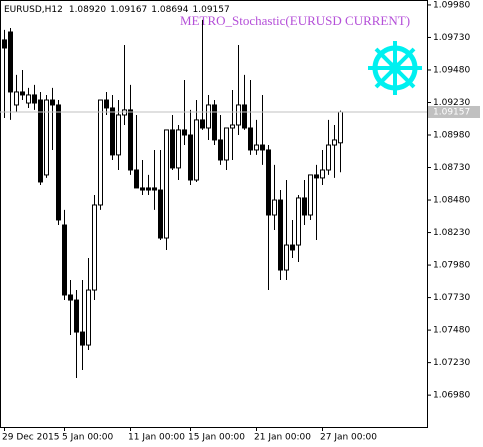  What do you see at coordinates (295, 20) in the screenshot?
I see `indicator-label: METRO_Stochastic(EURUSD CURRENT)` at bounding box center [295, 20].